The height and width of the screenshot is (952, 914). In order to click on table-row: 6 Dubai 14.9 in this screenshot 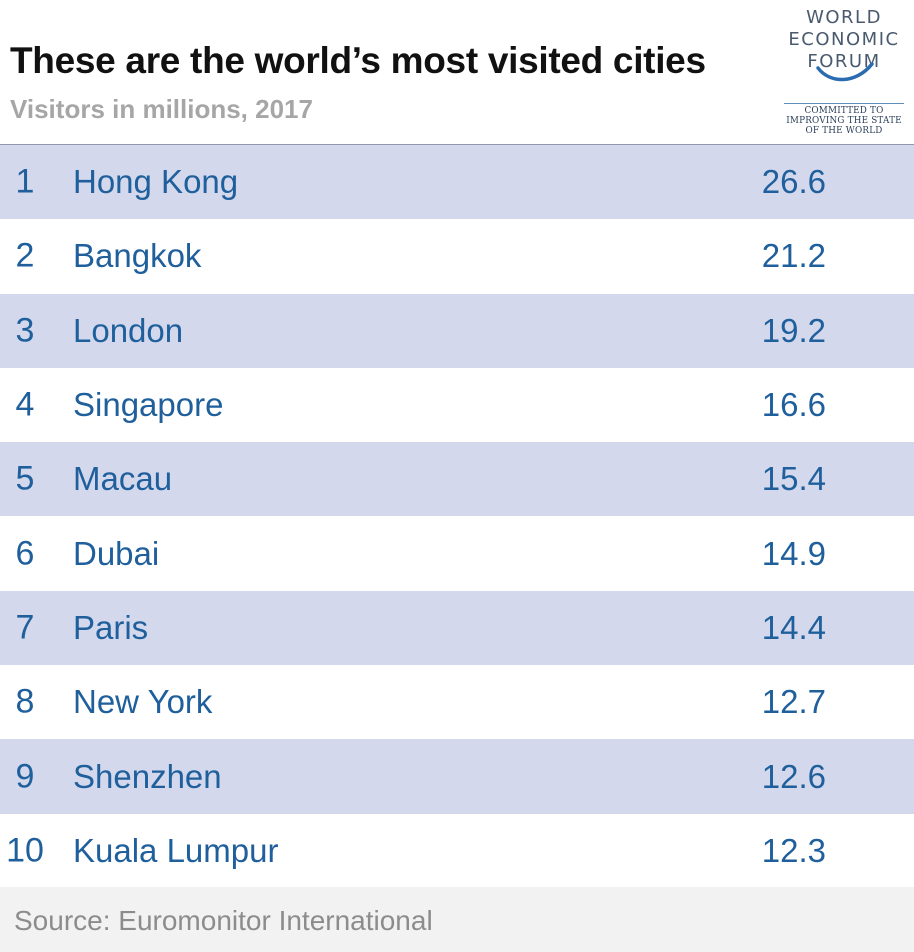, I will do `click(457, 553)`.